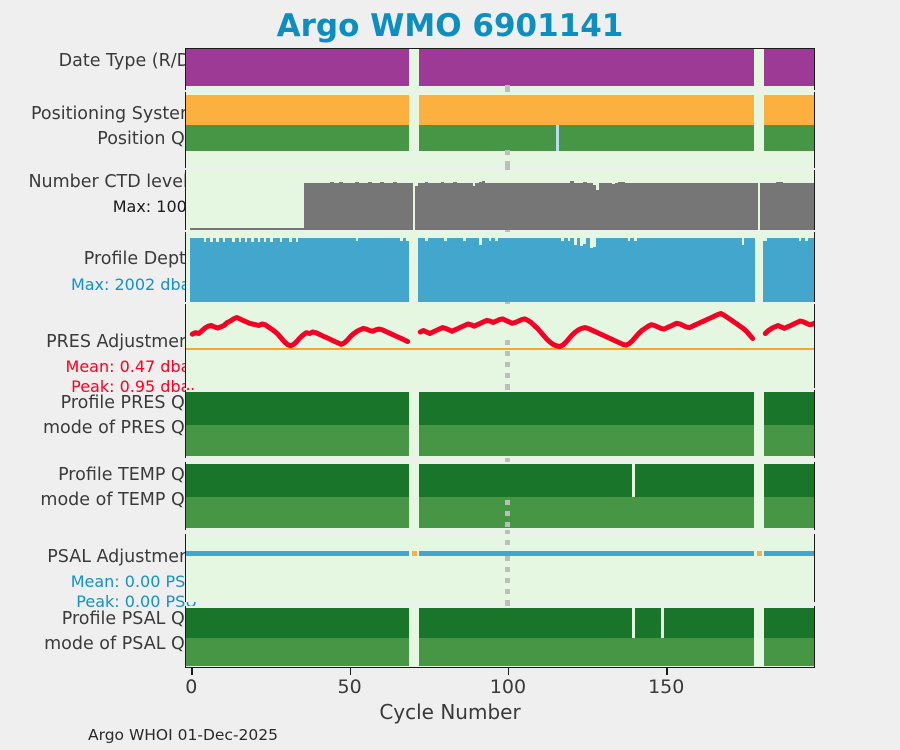  What do you see at coordinates (298, 512) in the screenshot?
I see `mode-temp-qc-band-segment` at bounding box center [298, 512].